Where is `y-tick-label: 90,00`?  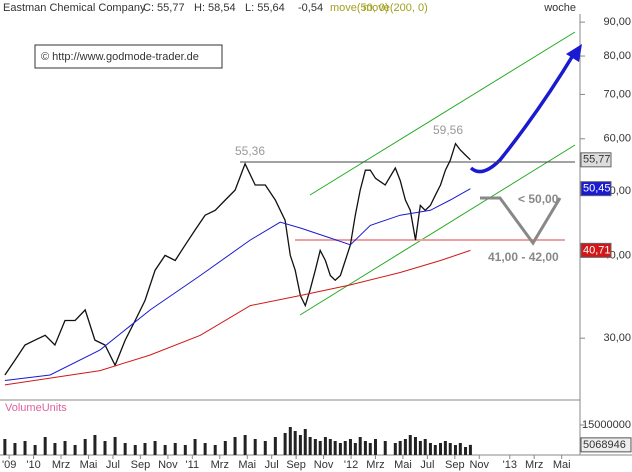 y-tick-label: 90,00 is located at coordinates (617, 22).